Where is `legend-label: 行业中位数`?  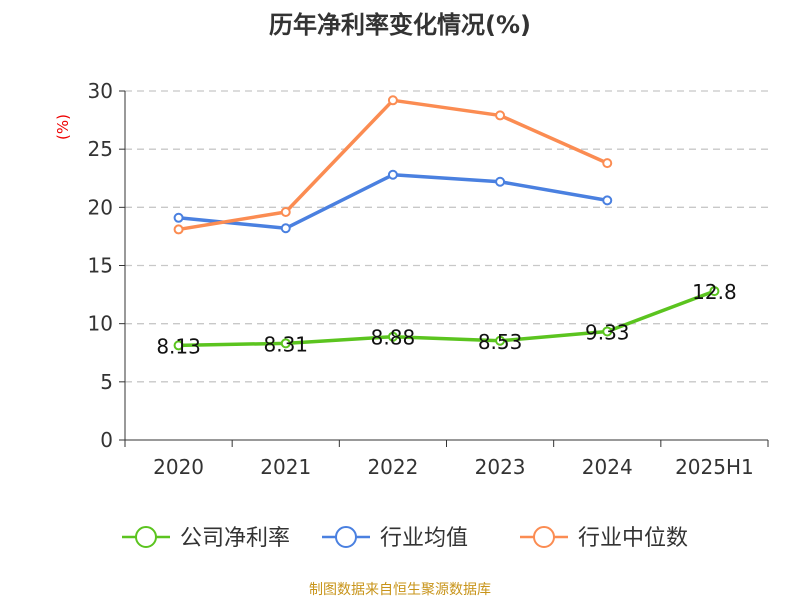 legend-label: 行业中位数 is located at coordinates (633, 538).